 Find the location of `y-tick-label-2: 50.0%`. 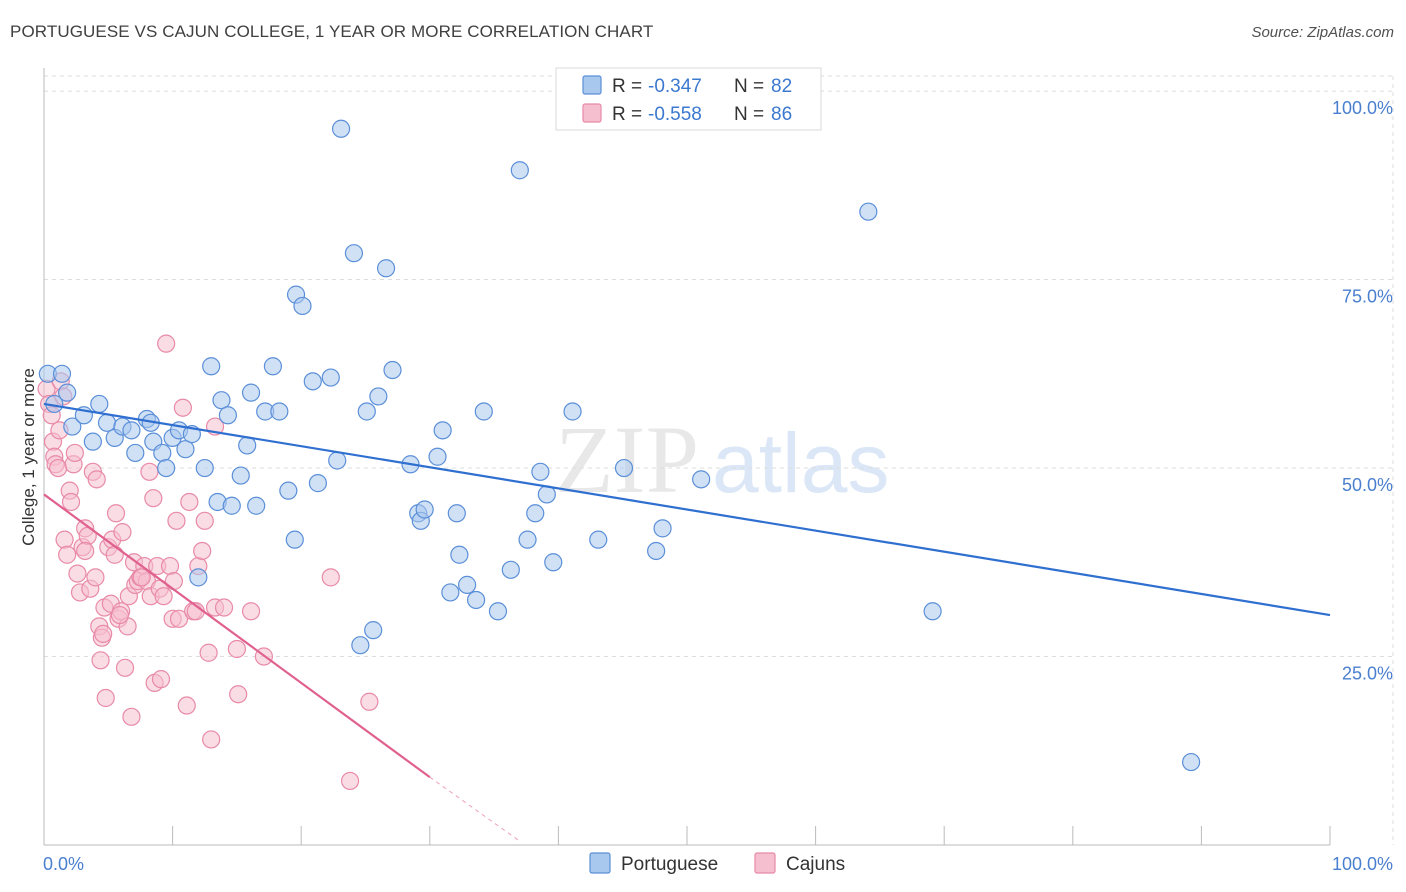

y-tick-label-2: 50.0% is located at coordinates (1367, 485).